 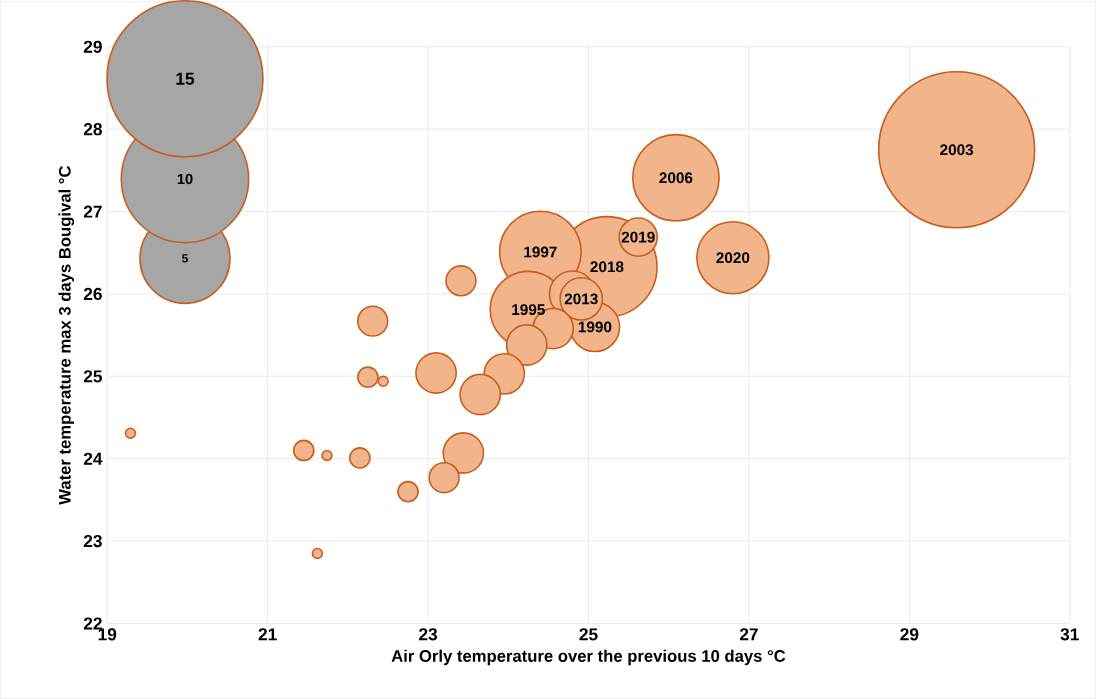 What do you see at coordinates (107, 634) in the screenshot?
I see `x-tick-label: 19` at bounding box center [107, 634].